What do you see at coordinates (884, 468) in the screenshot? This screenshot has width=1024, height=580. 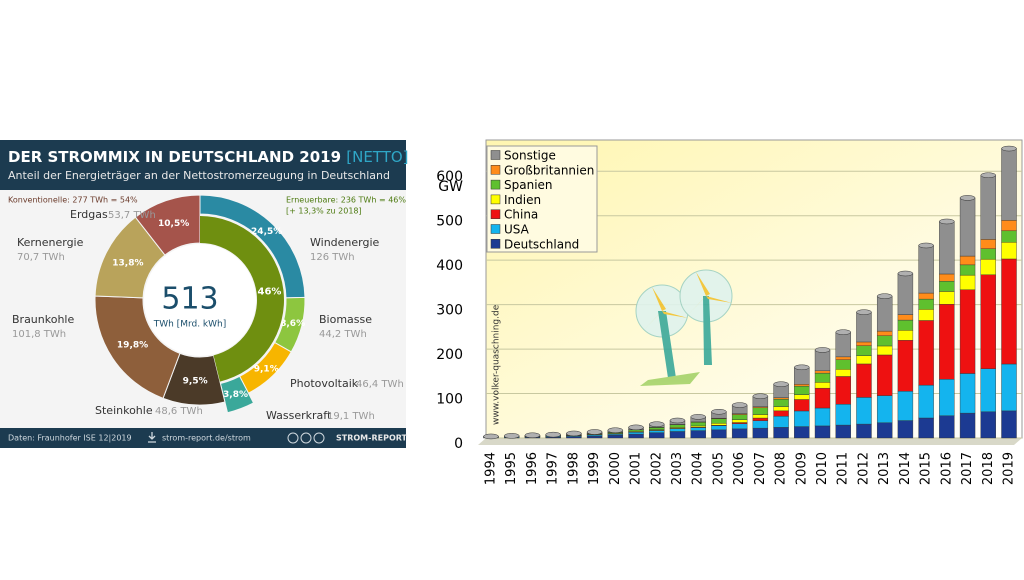 I see `x-tick-label: 2013` at bounding box center [884, 468].